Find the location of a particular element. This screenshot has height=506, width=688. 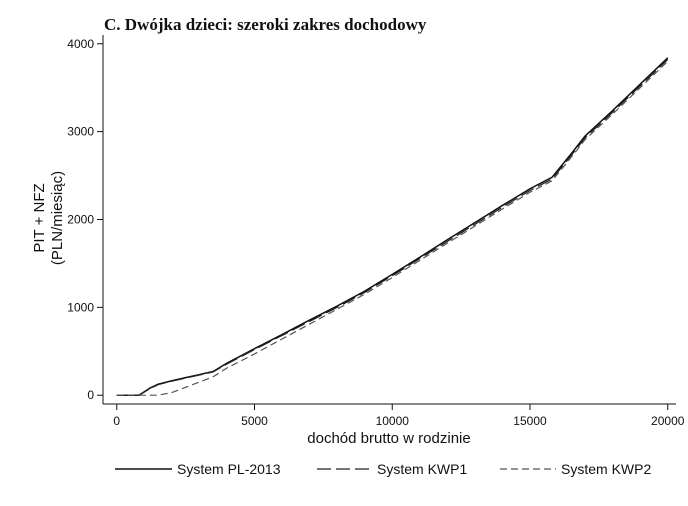

x-tick-label: 0 is located at coordinates (116, 421).